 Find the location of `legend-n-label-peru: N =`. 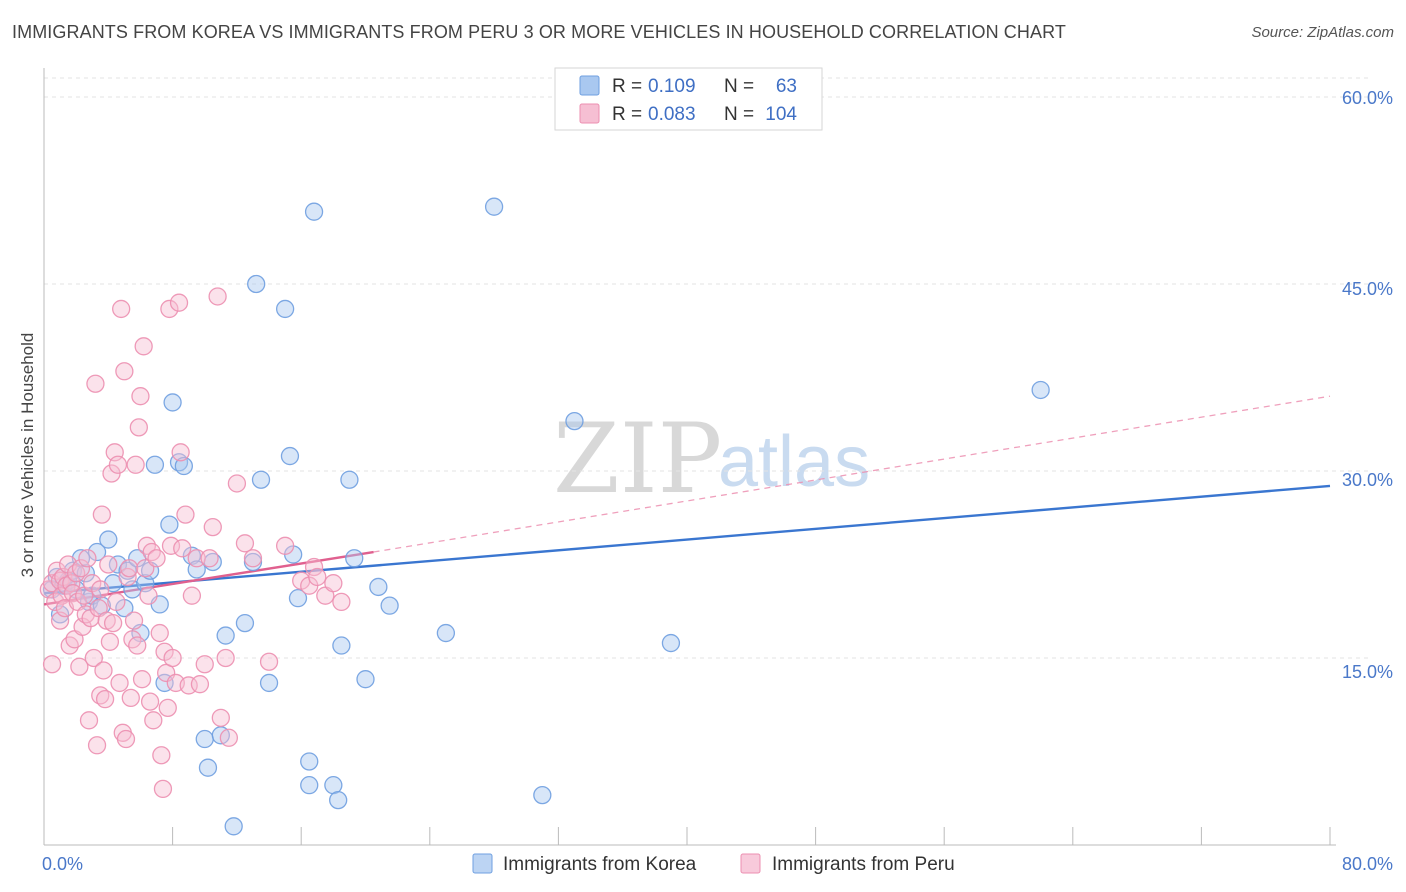

legend-n-label-peru: N = is located at coordinates (739, 114).